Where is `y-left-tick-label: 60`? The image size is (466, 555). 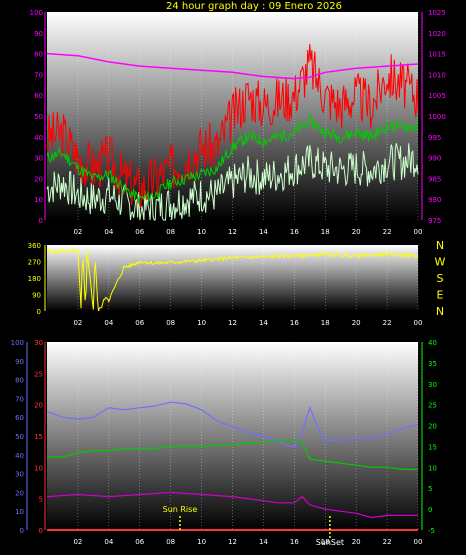
y-left-tick-label: 60 is located at coordinates (38, 96).